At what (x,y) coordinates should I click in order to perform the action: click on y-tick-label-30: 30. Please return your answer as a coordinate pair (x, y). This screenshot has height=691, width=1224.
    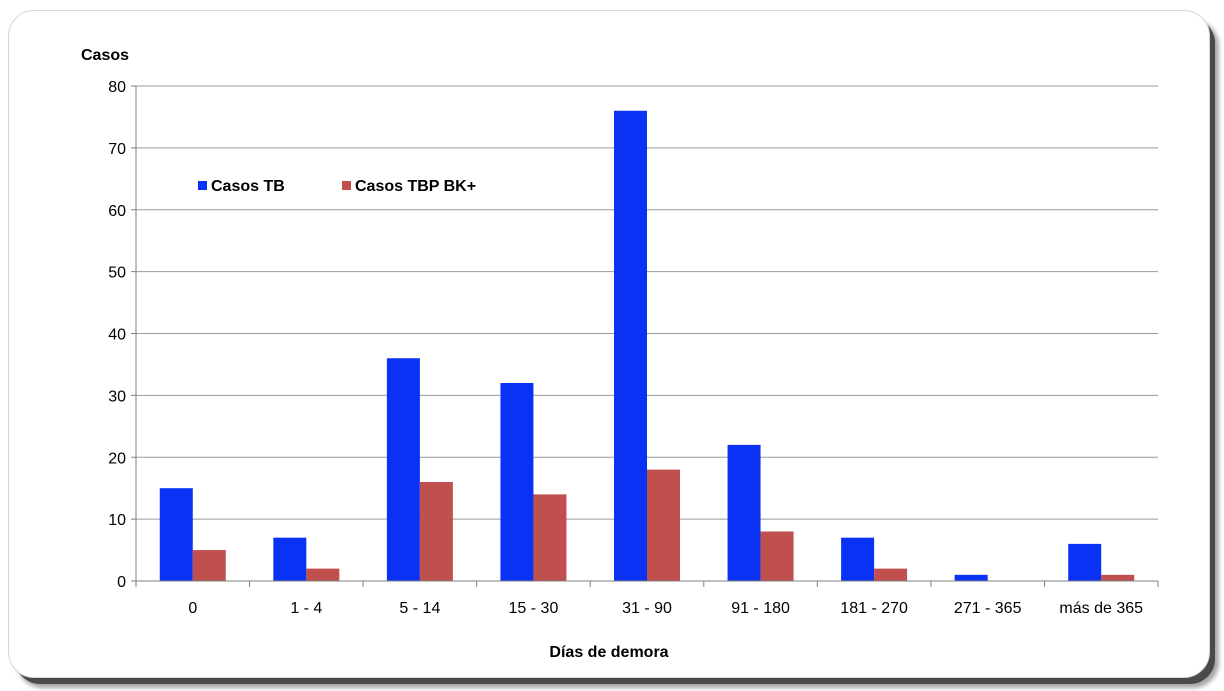
    Looking at the image, I should click on (117, 396).